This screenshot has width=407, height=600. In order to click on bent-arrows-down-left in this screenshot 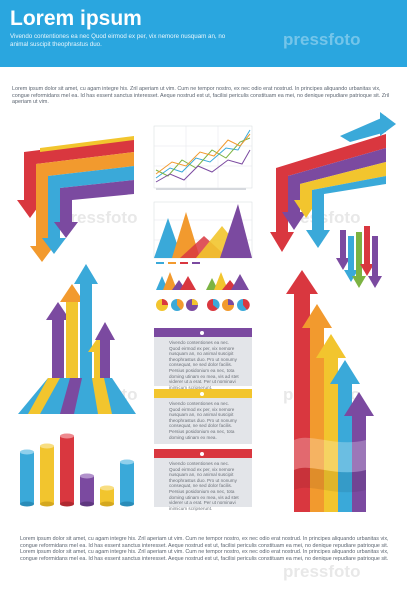, I will do `click(75, 199)`.